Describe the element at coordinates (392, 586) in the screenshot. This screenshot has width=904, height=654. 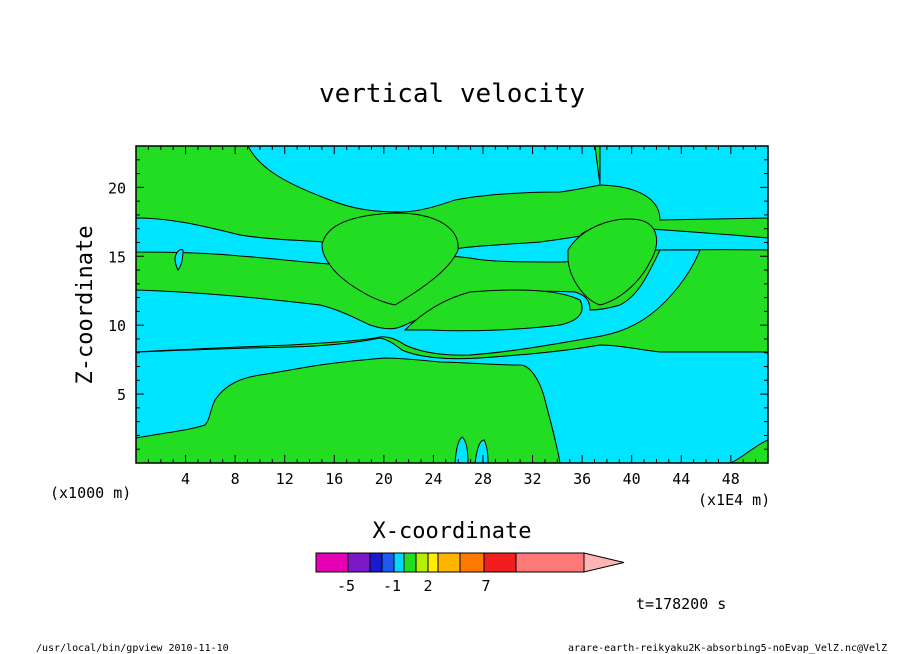
I see `colorbar-label: -1` at that location.